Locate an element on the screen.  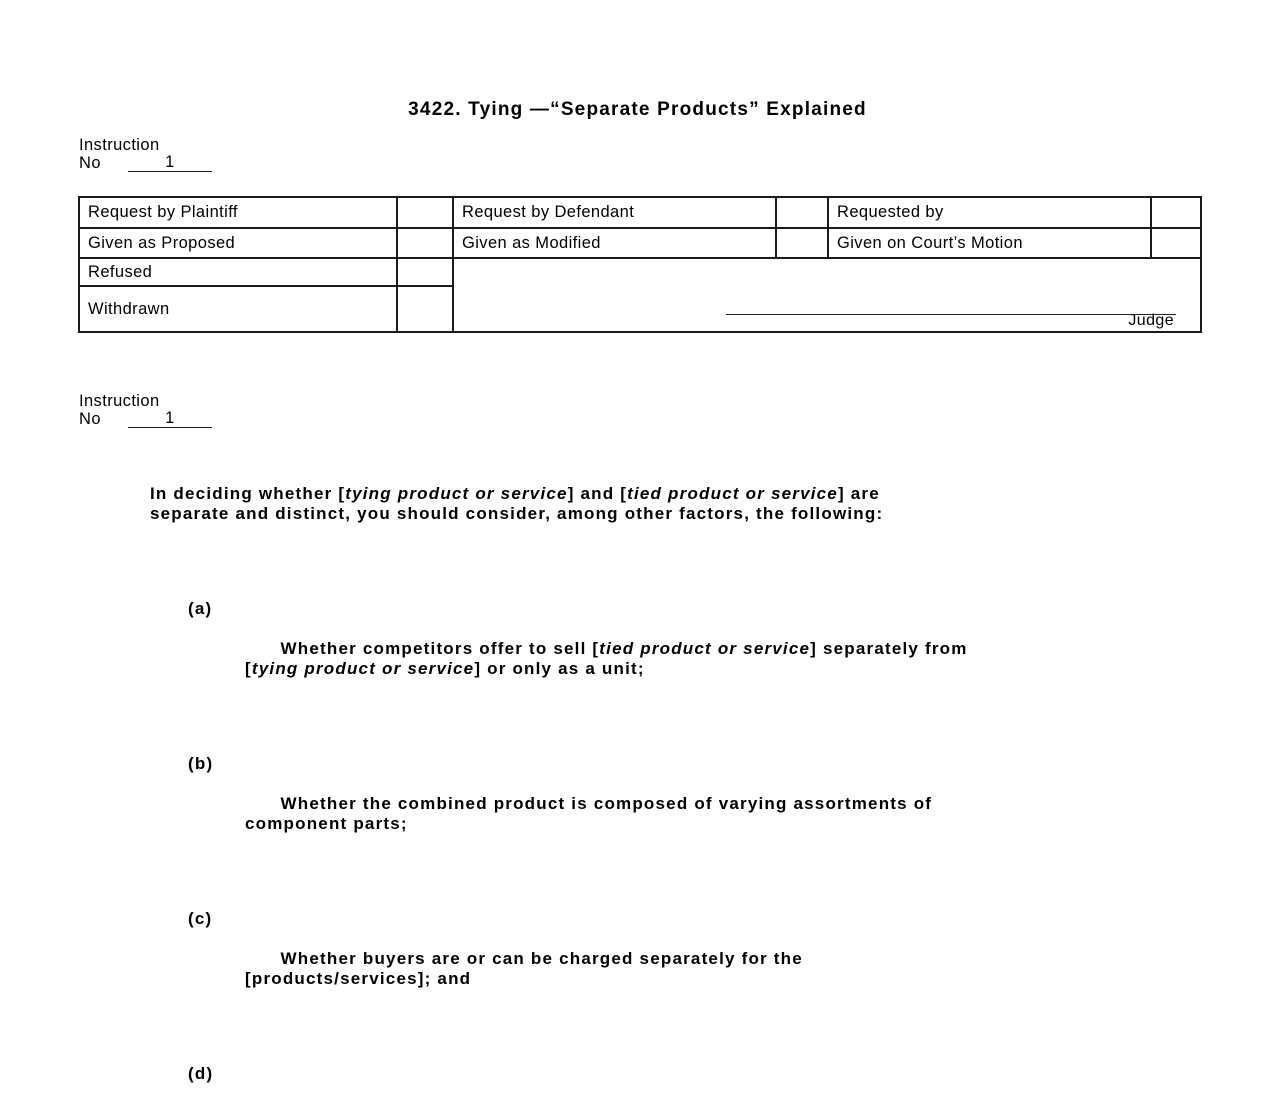
instruction-no-block-top: Instruction No 1 is located at coordinates (145, 154).